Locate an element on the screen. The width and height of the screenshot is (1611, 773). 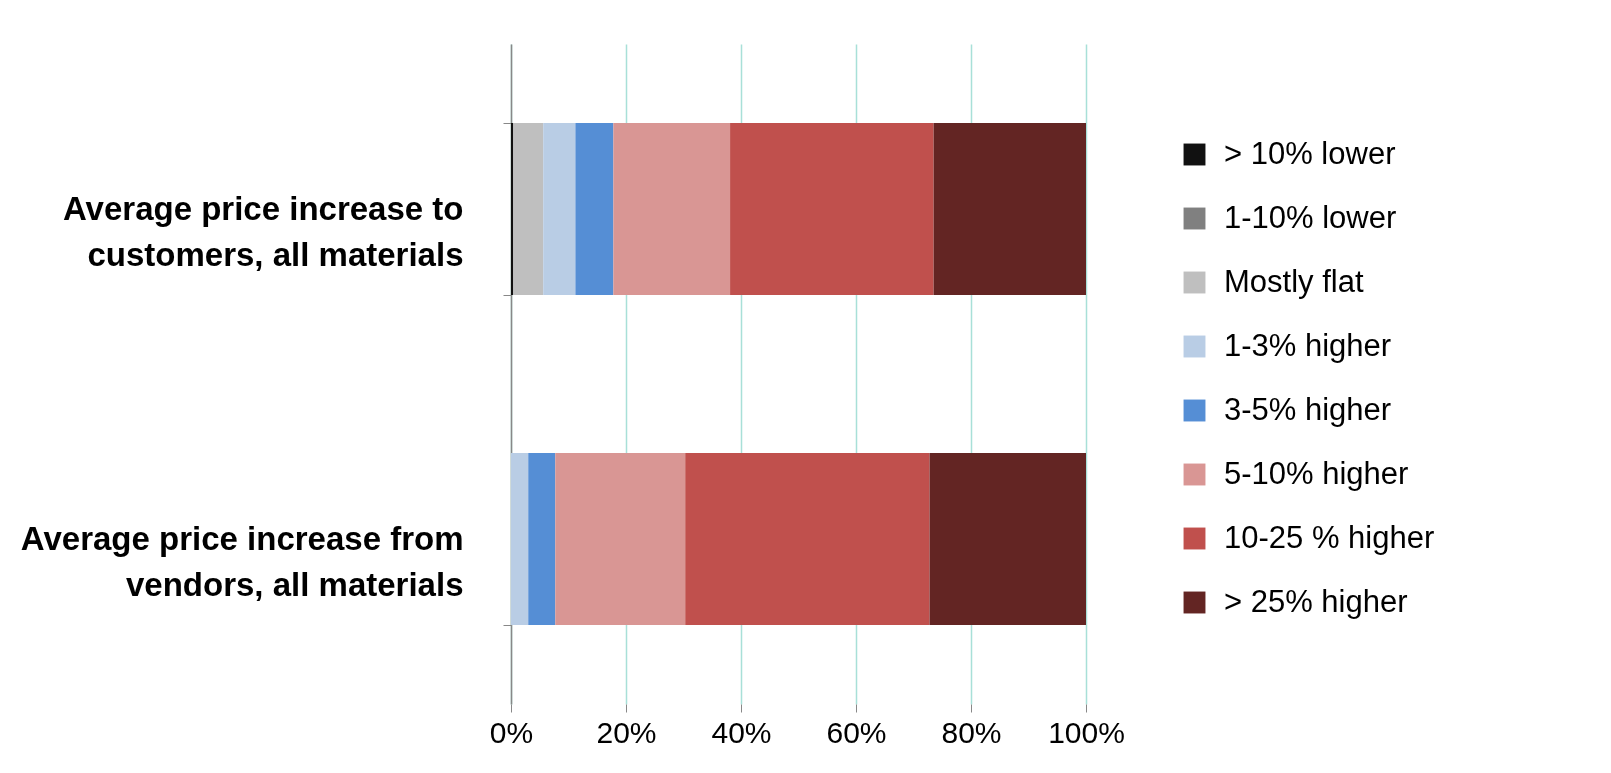
legend-label: 3-5% higher is located at coordinates (1308, 409).